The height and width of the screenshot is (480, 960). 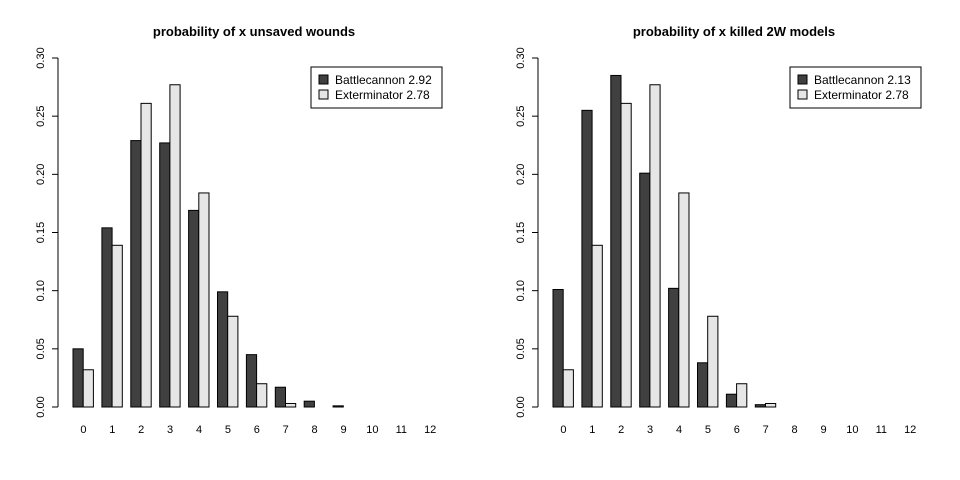 I want to click on legend-label: Battlecannon 2.13, so click(x=862, y=80).